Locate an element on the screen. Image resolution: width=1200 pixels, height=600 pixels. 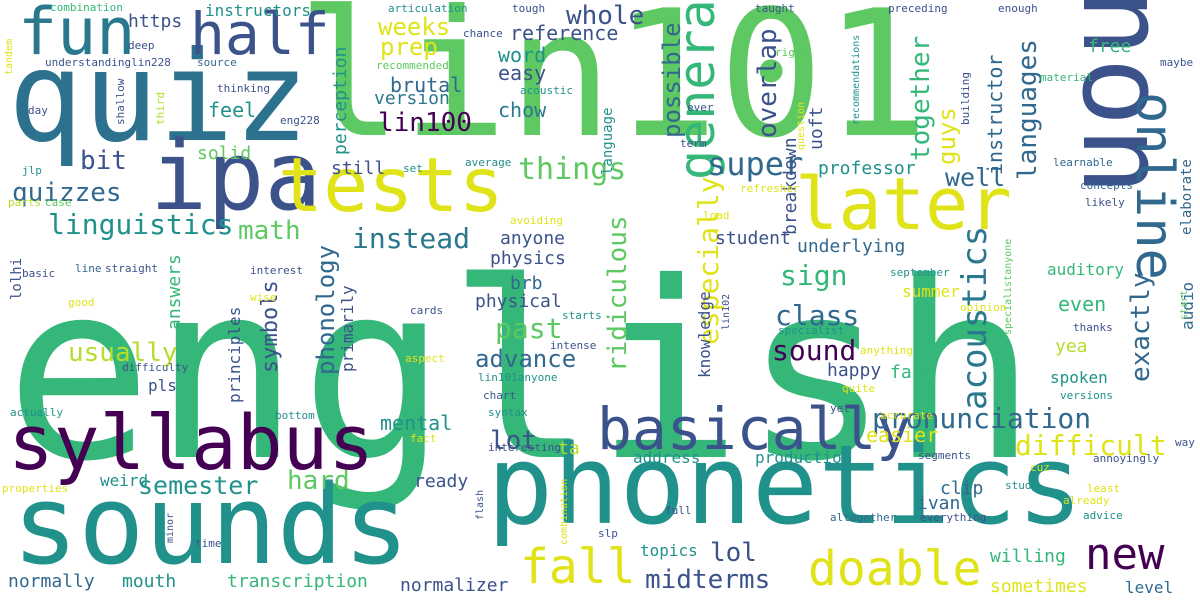
word-lolhi: lolhi is located at coordinates (17, 278).